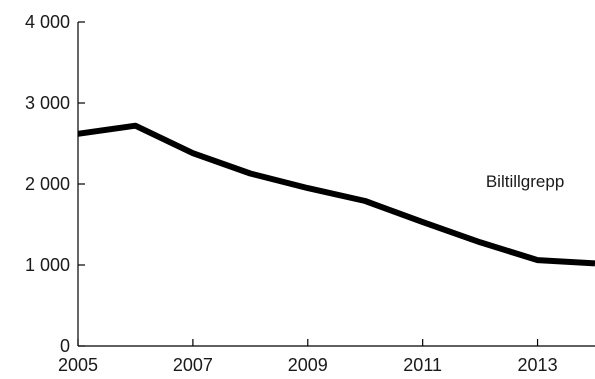 Image resolution: width=595 pixels, height=379 pixels. Describe the element at coordinates (47, 22) in the screenshot. I see `y-tick-label: 4 000` at that location.